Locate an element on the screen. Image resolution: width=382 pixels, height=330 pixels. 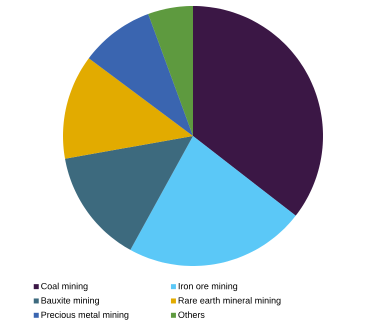
legend-label: Bauxite mining is located at coordinates (70, 301).